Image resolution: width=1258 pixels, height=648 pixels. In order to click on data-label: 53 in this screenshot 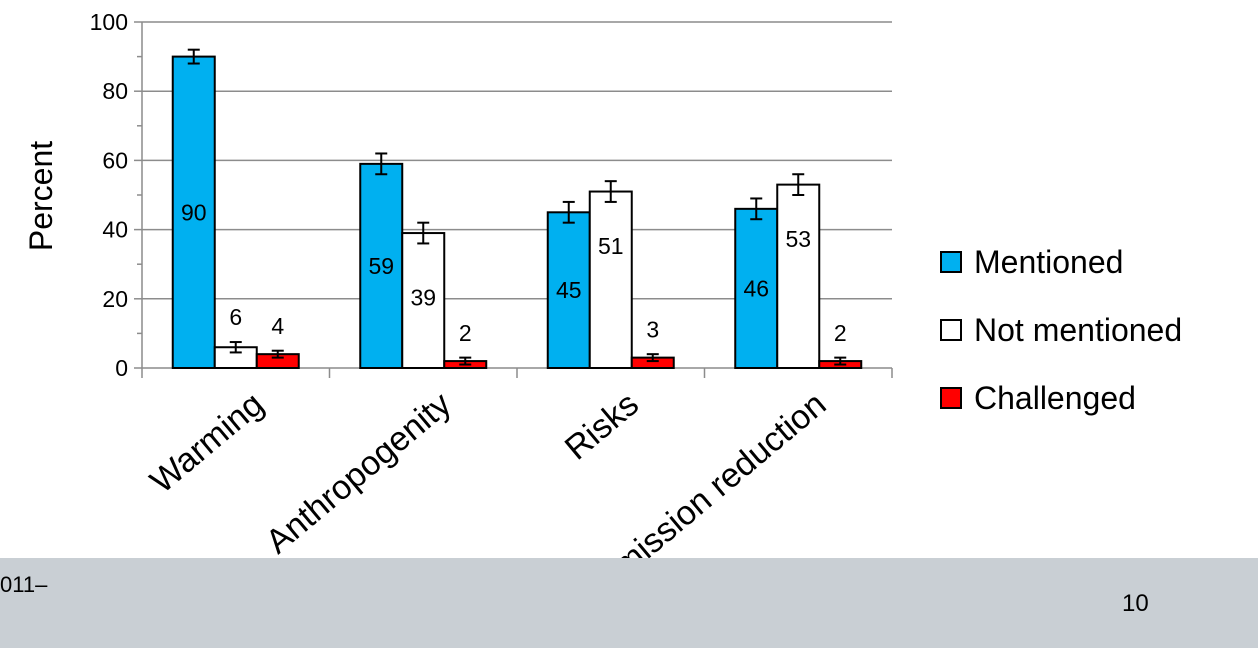, I will do `click(798, 239)`.